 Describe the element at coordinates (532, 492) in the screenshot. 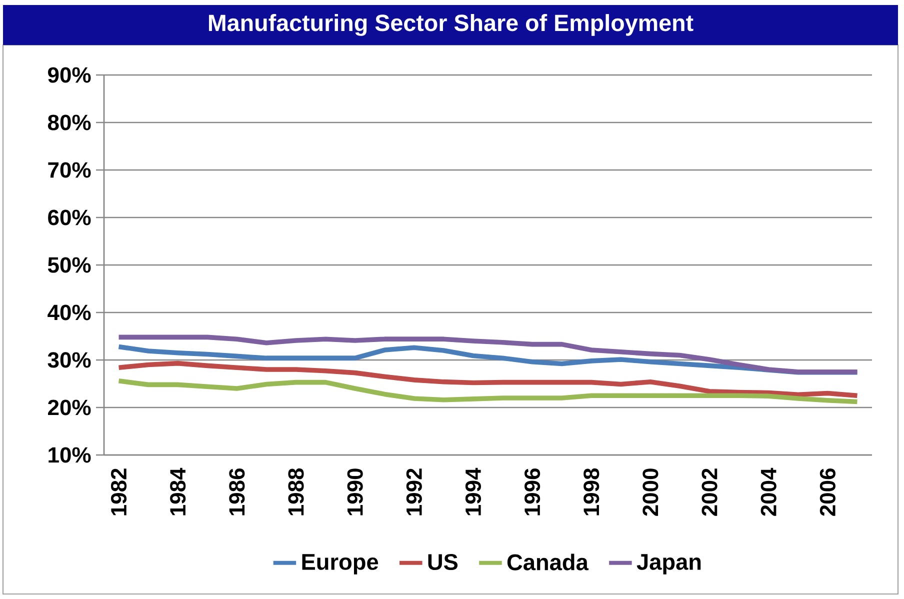

I see `x-tick-label: 1996` at that location.